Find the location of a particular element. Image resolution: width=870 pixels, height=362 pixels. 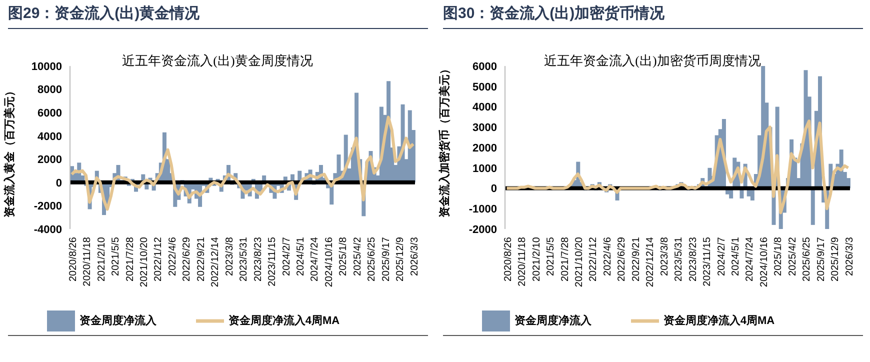

chart-title: 图29：资金流入(出)黄金情况 is located at coordinates (104, 13).